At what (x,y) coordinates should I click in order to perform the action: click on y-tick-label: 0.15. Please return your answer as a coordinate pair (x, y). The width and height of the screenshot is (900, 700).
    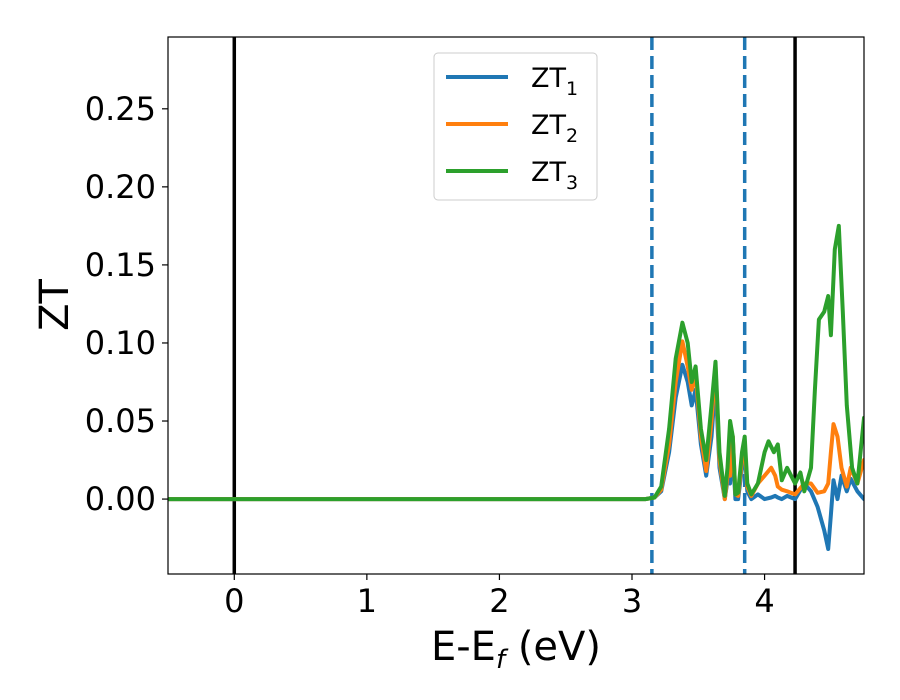
    Looking at the image, I should click on (120, 265).